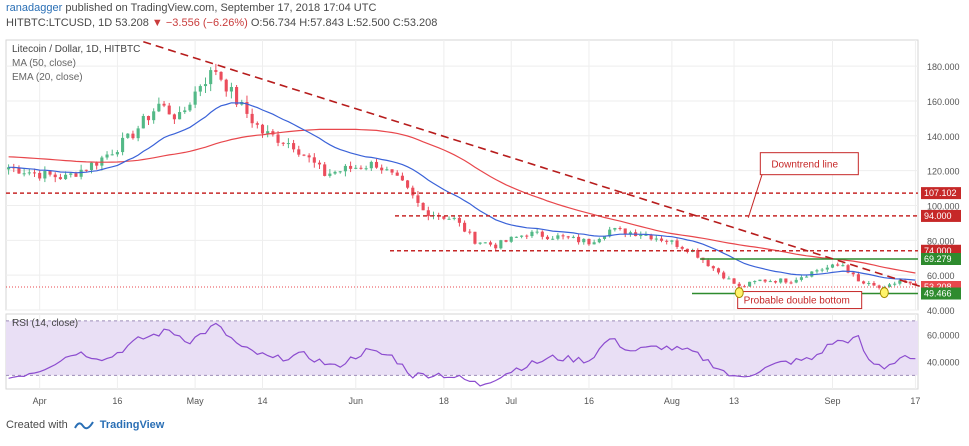 The height and width of the screenshot is (446, 969). I want to click on level-label: 53.208, so click(938, 287).